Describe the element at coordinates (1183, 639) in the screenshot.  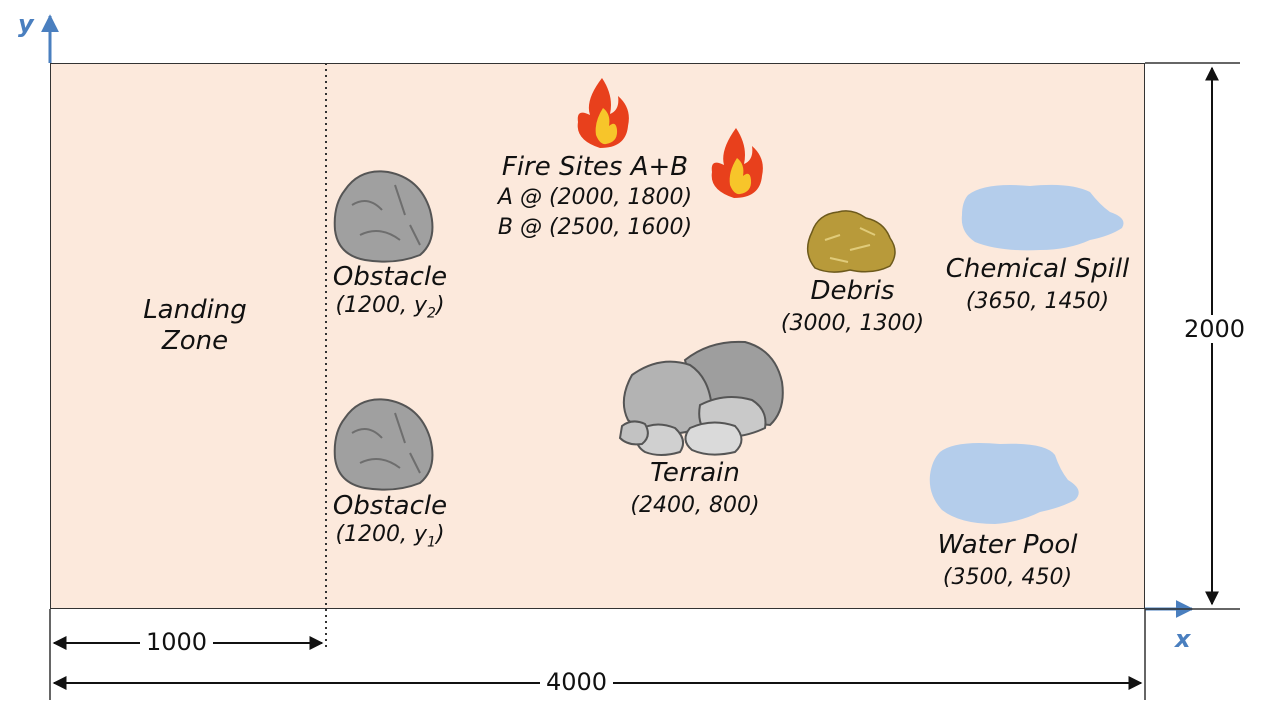
I see `x-axis-label: x` at that location.